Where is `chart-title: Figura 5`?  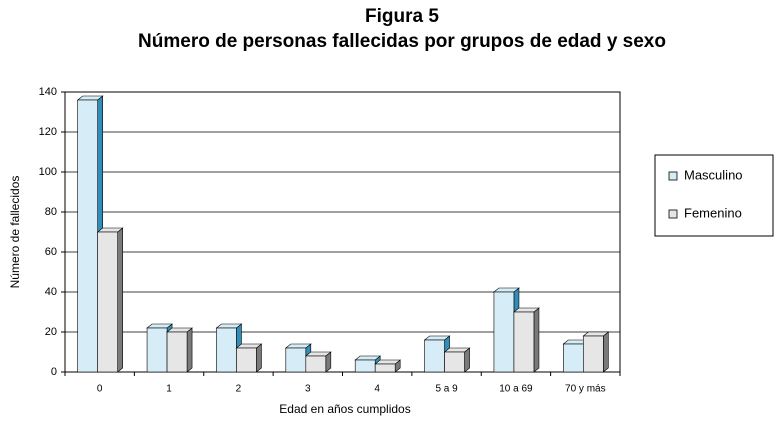 chart-title: Figura 5 is located at coordinates (402, 16).